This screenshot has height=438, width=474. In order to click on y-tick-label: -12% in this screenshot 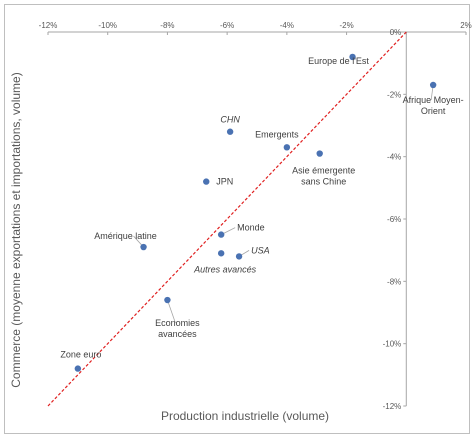, I will do `click(392, 406)`.